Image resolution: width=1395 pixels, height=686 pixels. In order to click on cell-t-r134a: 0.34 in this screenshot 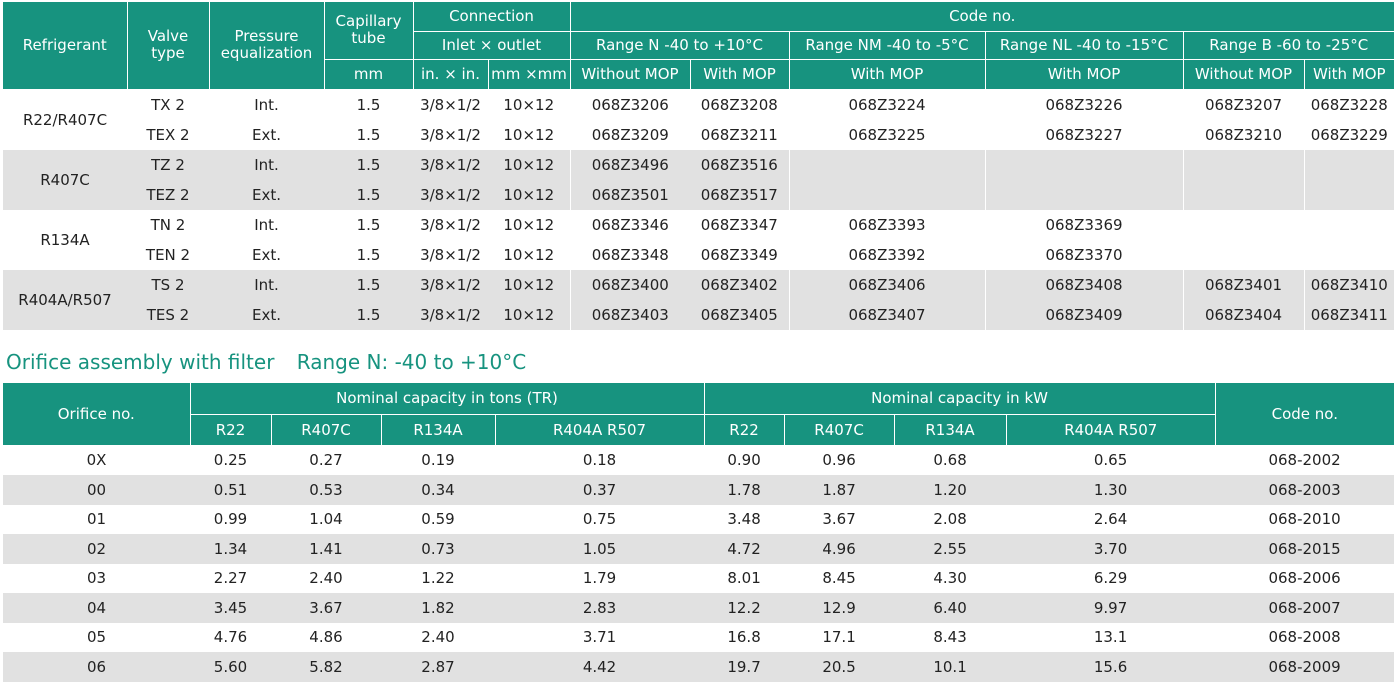, I will do `click(438, 490)`.